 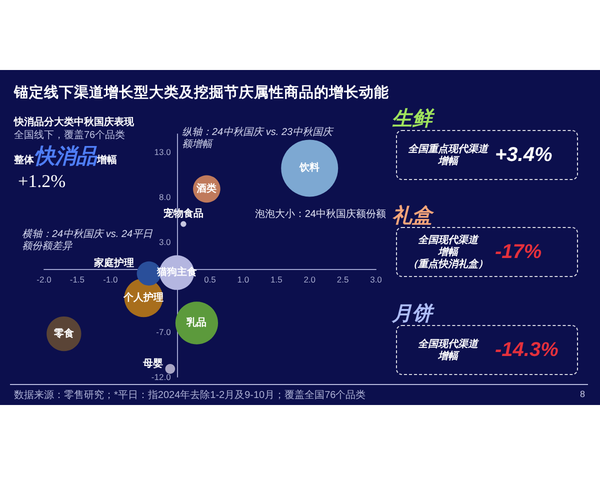 I want to click on series-label: 饮料, so click(x=309, y=168).